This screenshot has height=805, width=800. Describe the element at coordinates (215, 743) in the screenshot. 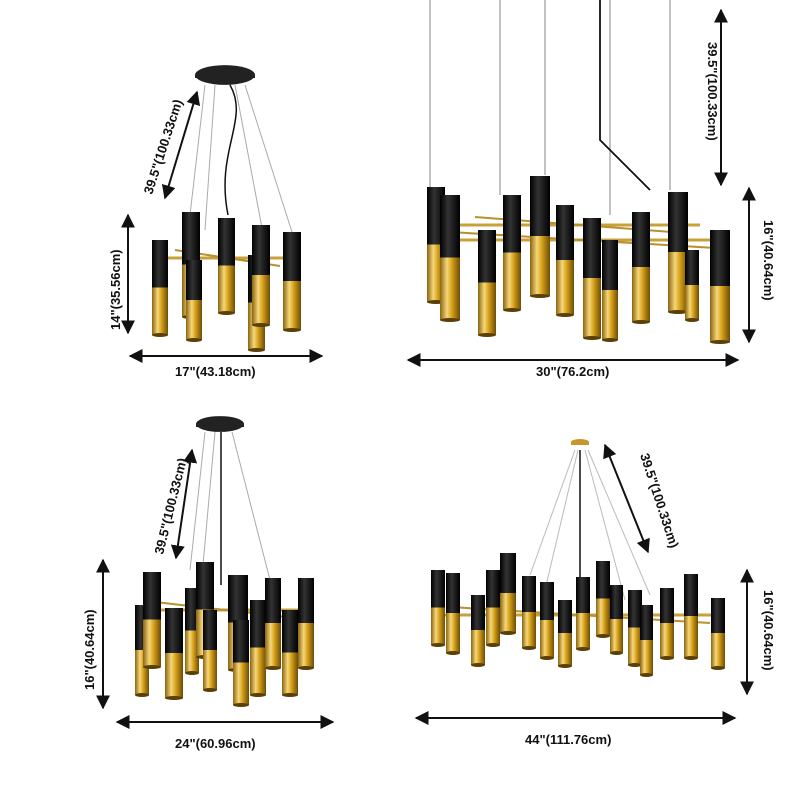

I see `width-label-3: 24"(60.96cm)` at that location.